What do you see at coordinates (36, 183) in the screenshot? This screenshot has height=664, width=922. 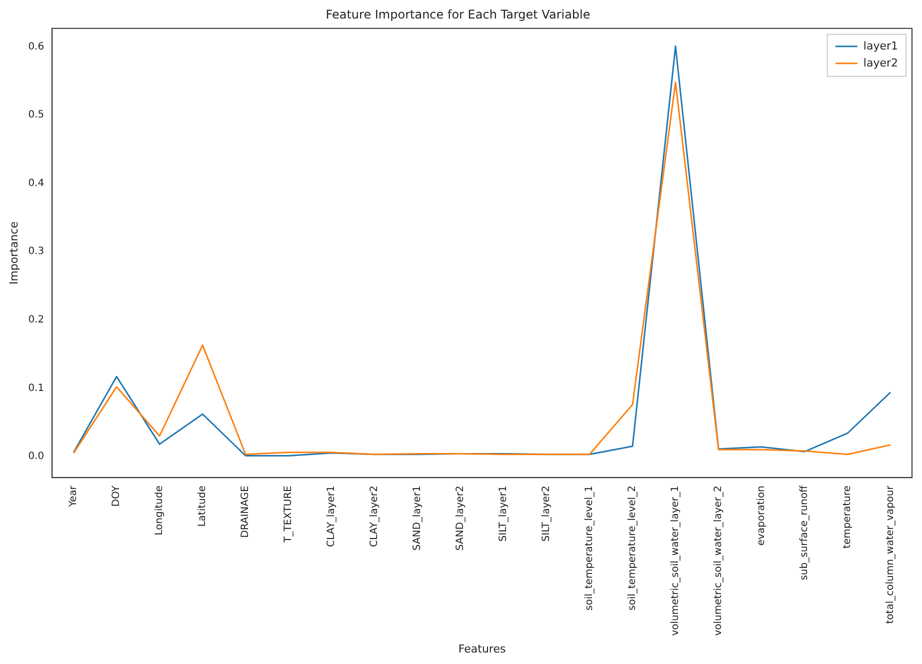 I see `y-tick-label: 0.4` at bounding box center [36, 183].